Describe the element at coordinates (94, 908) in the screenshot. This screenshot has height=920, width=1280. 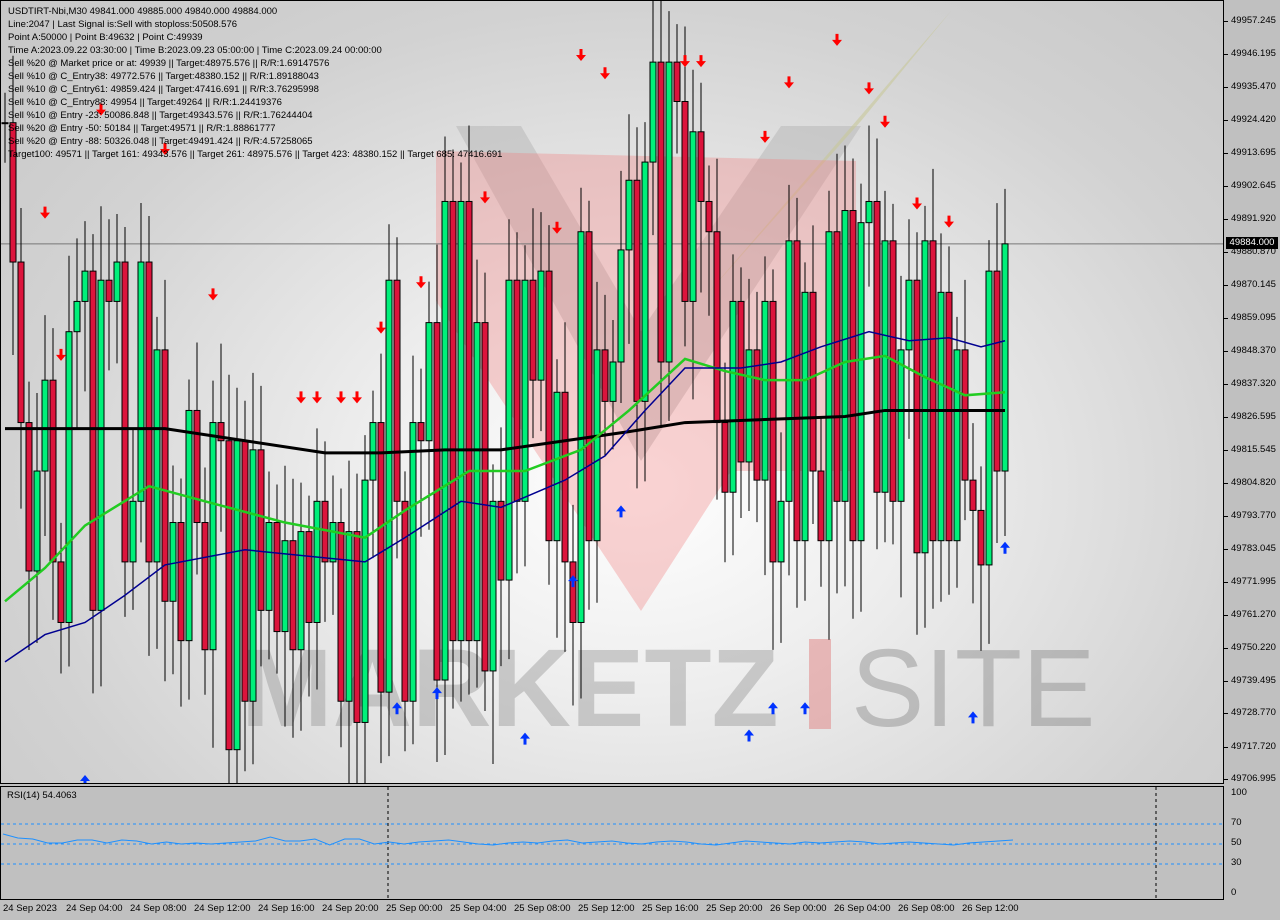
I see `time-tick-label: 24 Sep 04:00` at that location.